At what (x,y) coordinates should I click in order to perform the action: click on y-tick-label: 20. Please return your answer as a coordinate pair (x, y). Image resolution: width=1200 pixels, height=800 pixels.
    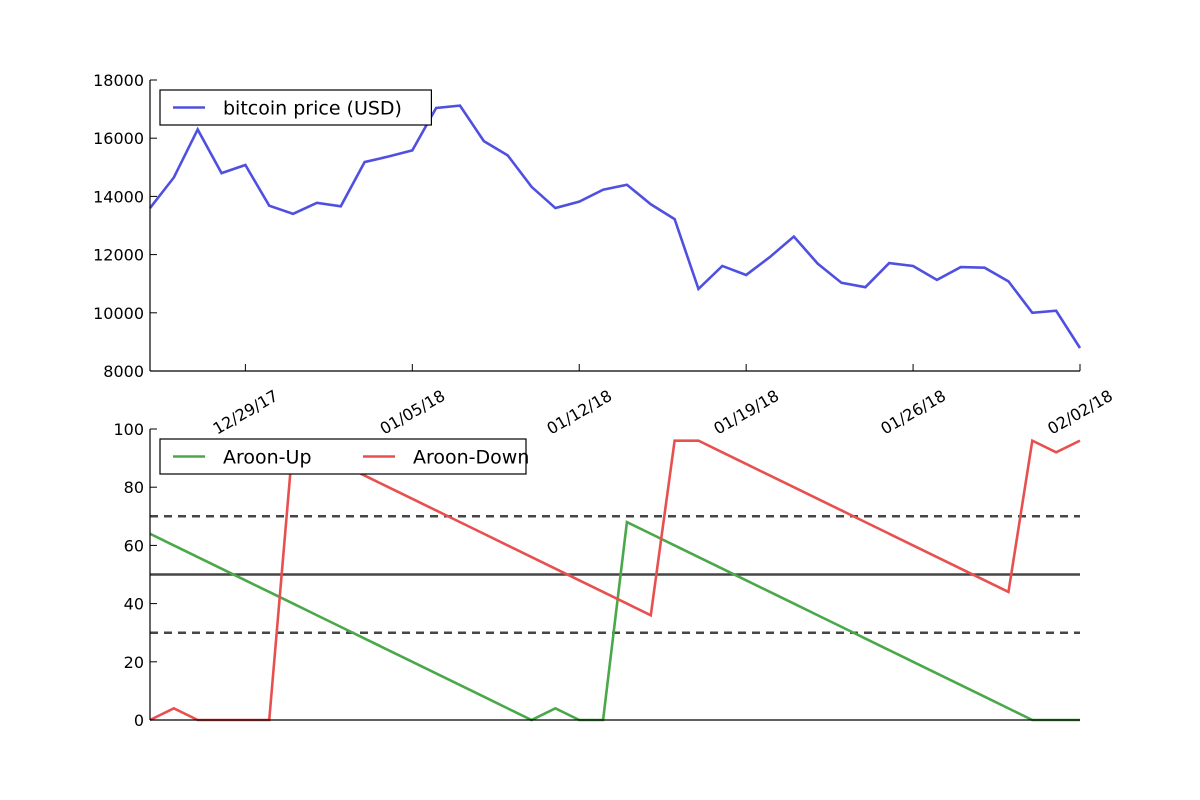
    Looking at the image, I should click on (134, 662).